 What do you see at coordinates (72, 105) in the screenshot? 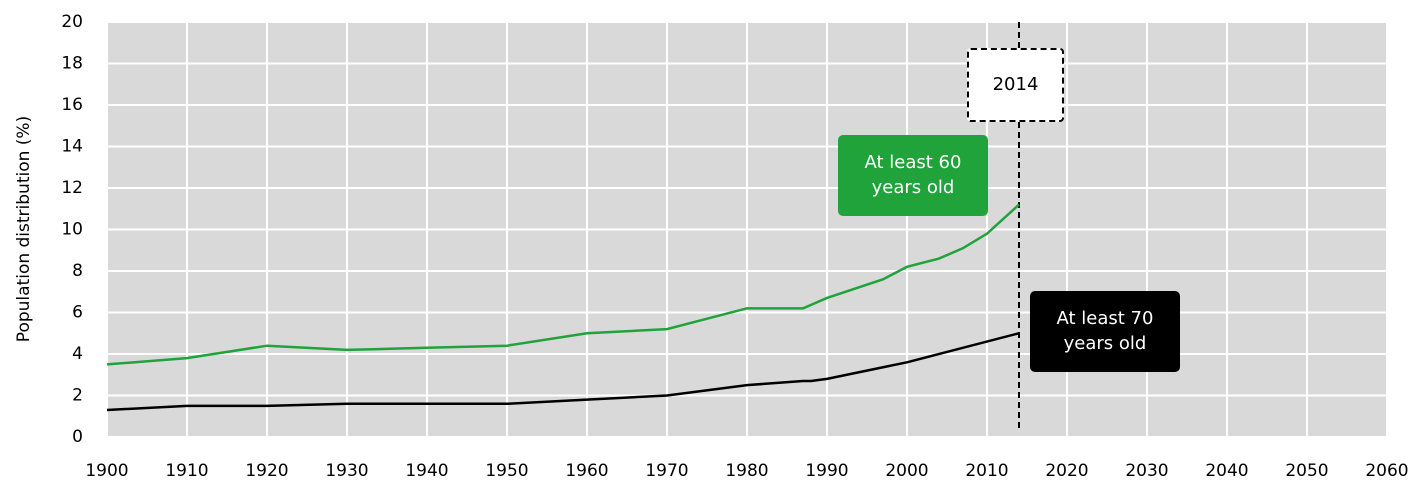
I see `y-tick-label: 16` at bounding box center [72, 105].